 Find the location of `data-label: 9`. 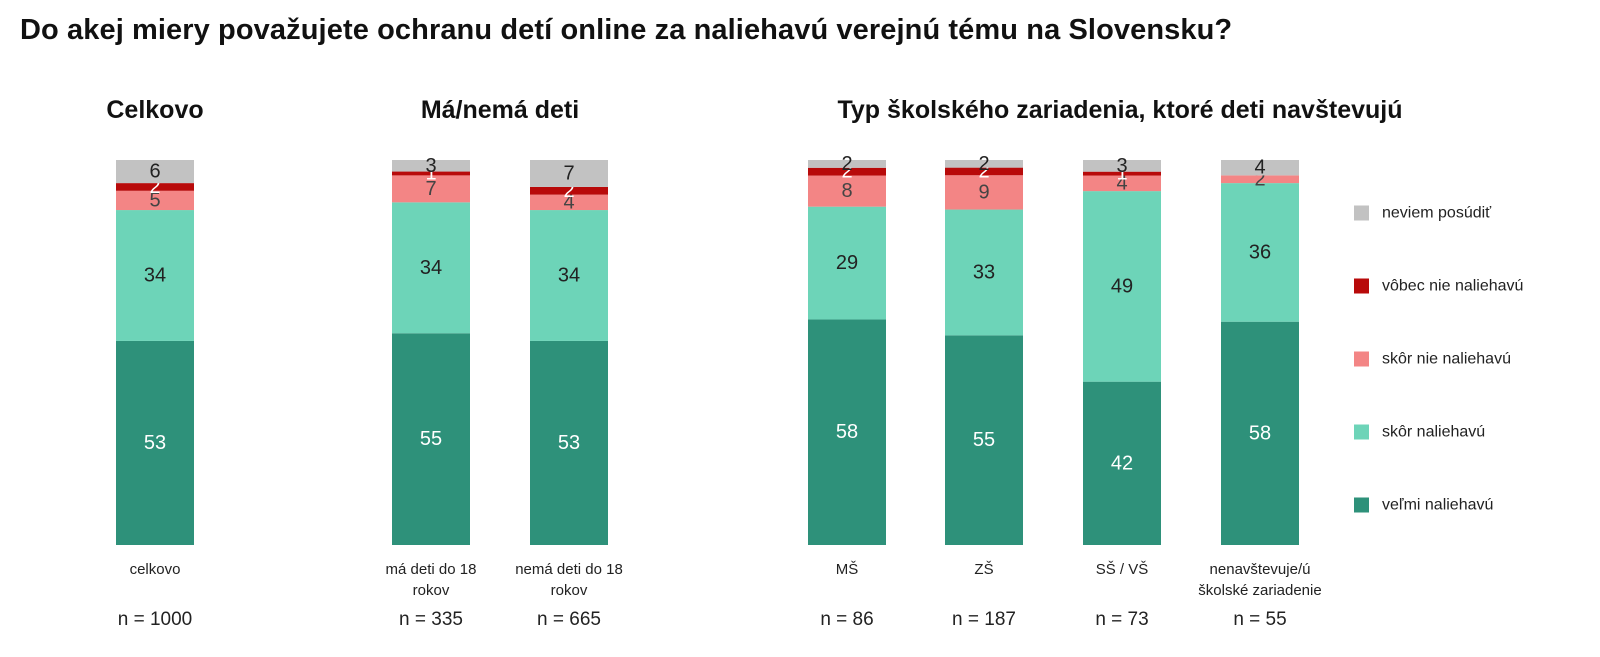

data-label: 9 is located at coordinates (983, 192).